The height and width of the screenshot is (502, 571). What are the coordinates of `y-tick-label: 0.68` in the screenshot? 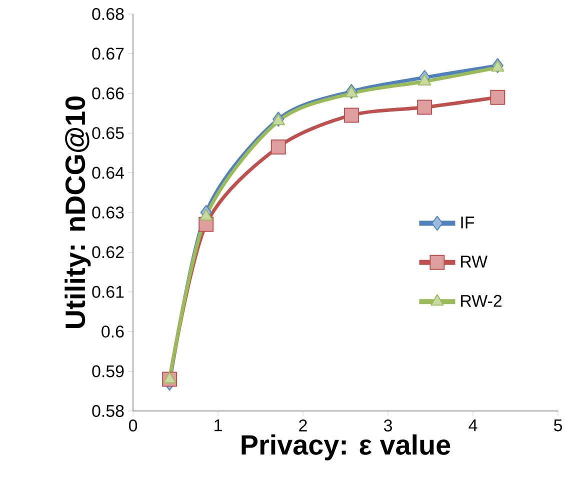 It's located at (108, 14).